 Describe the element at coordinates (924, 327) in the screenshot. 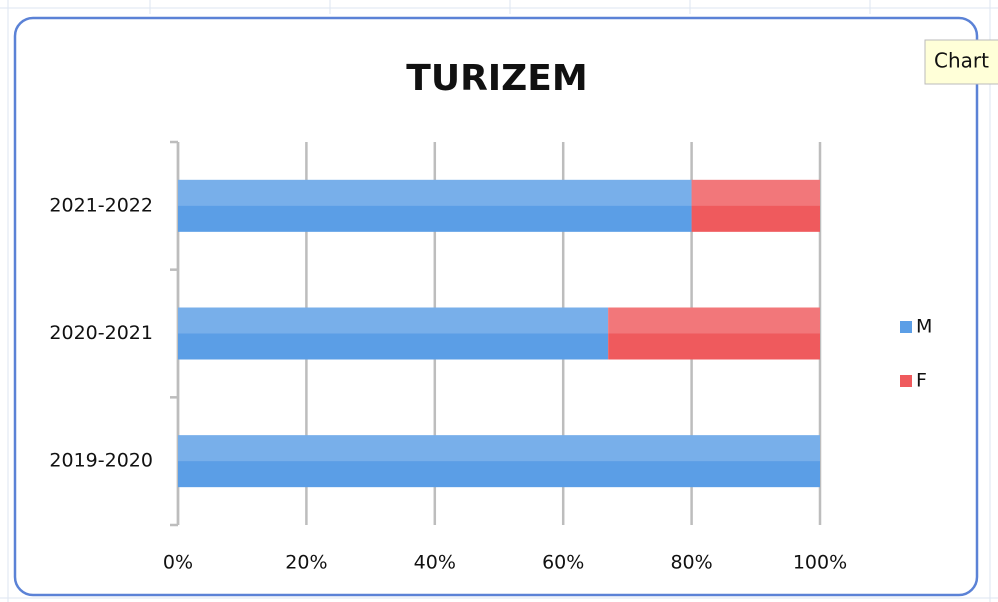

I see `legend-label: M` at that location.